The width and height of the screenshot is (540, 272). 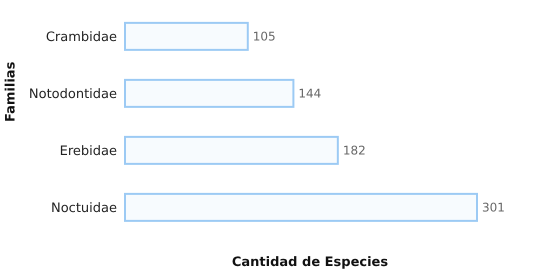 What do you see at coordinates (84, 208) in the screenshot?
I see `y-tick-label: Noctuidae` at bounding box center [84, 208].